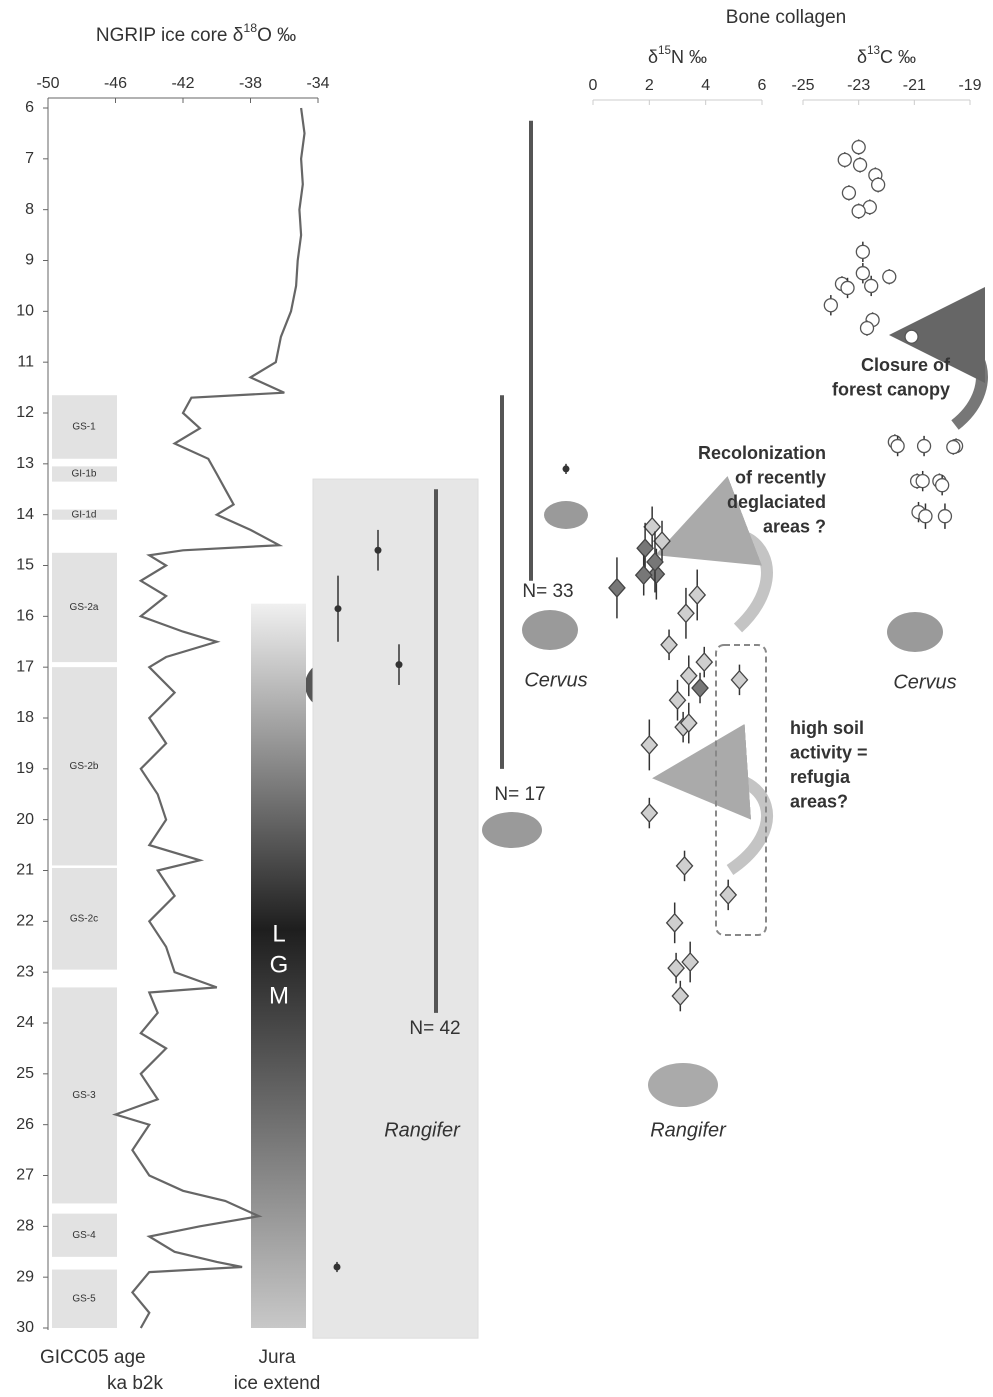 The image size is (993, 1397). Describe the element at coordinates (827, 728) in the screenshot. I see `annotation: high soil` at that location.